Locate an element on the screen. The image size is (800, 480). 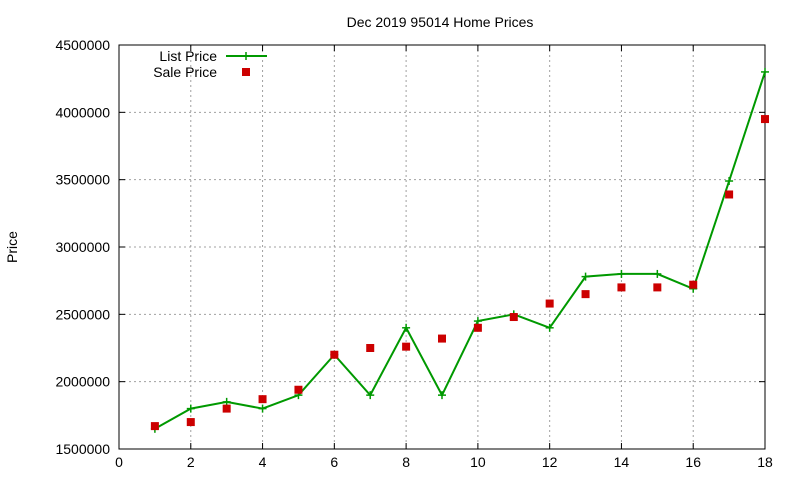
chart-title: Dec 2019 95014 Home Prices is located at coordinates (440, 22).